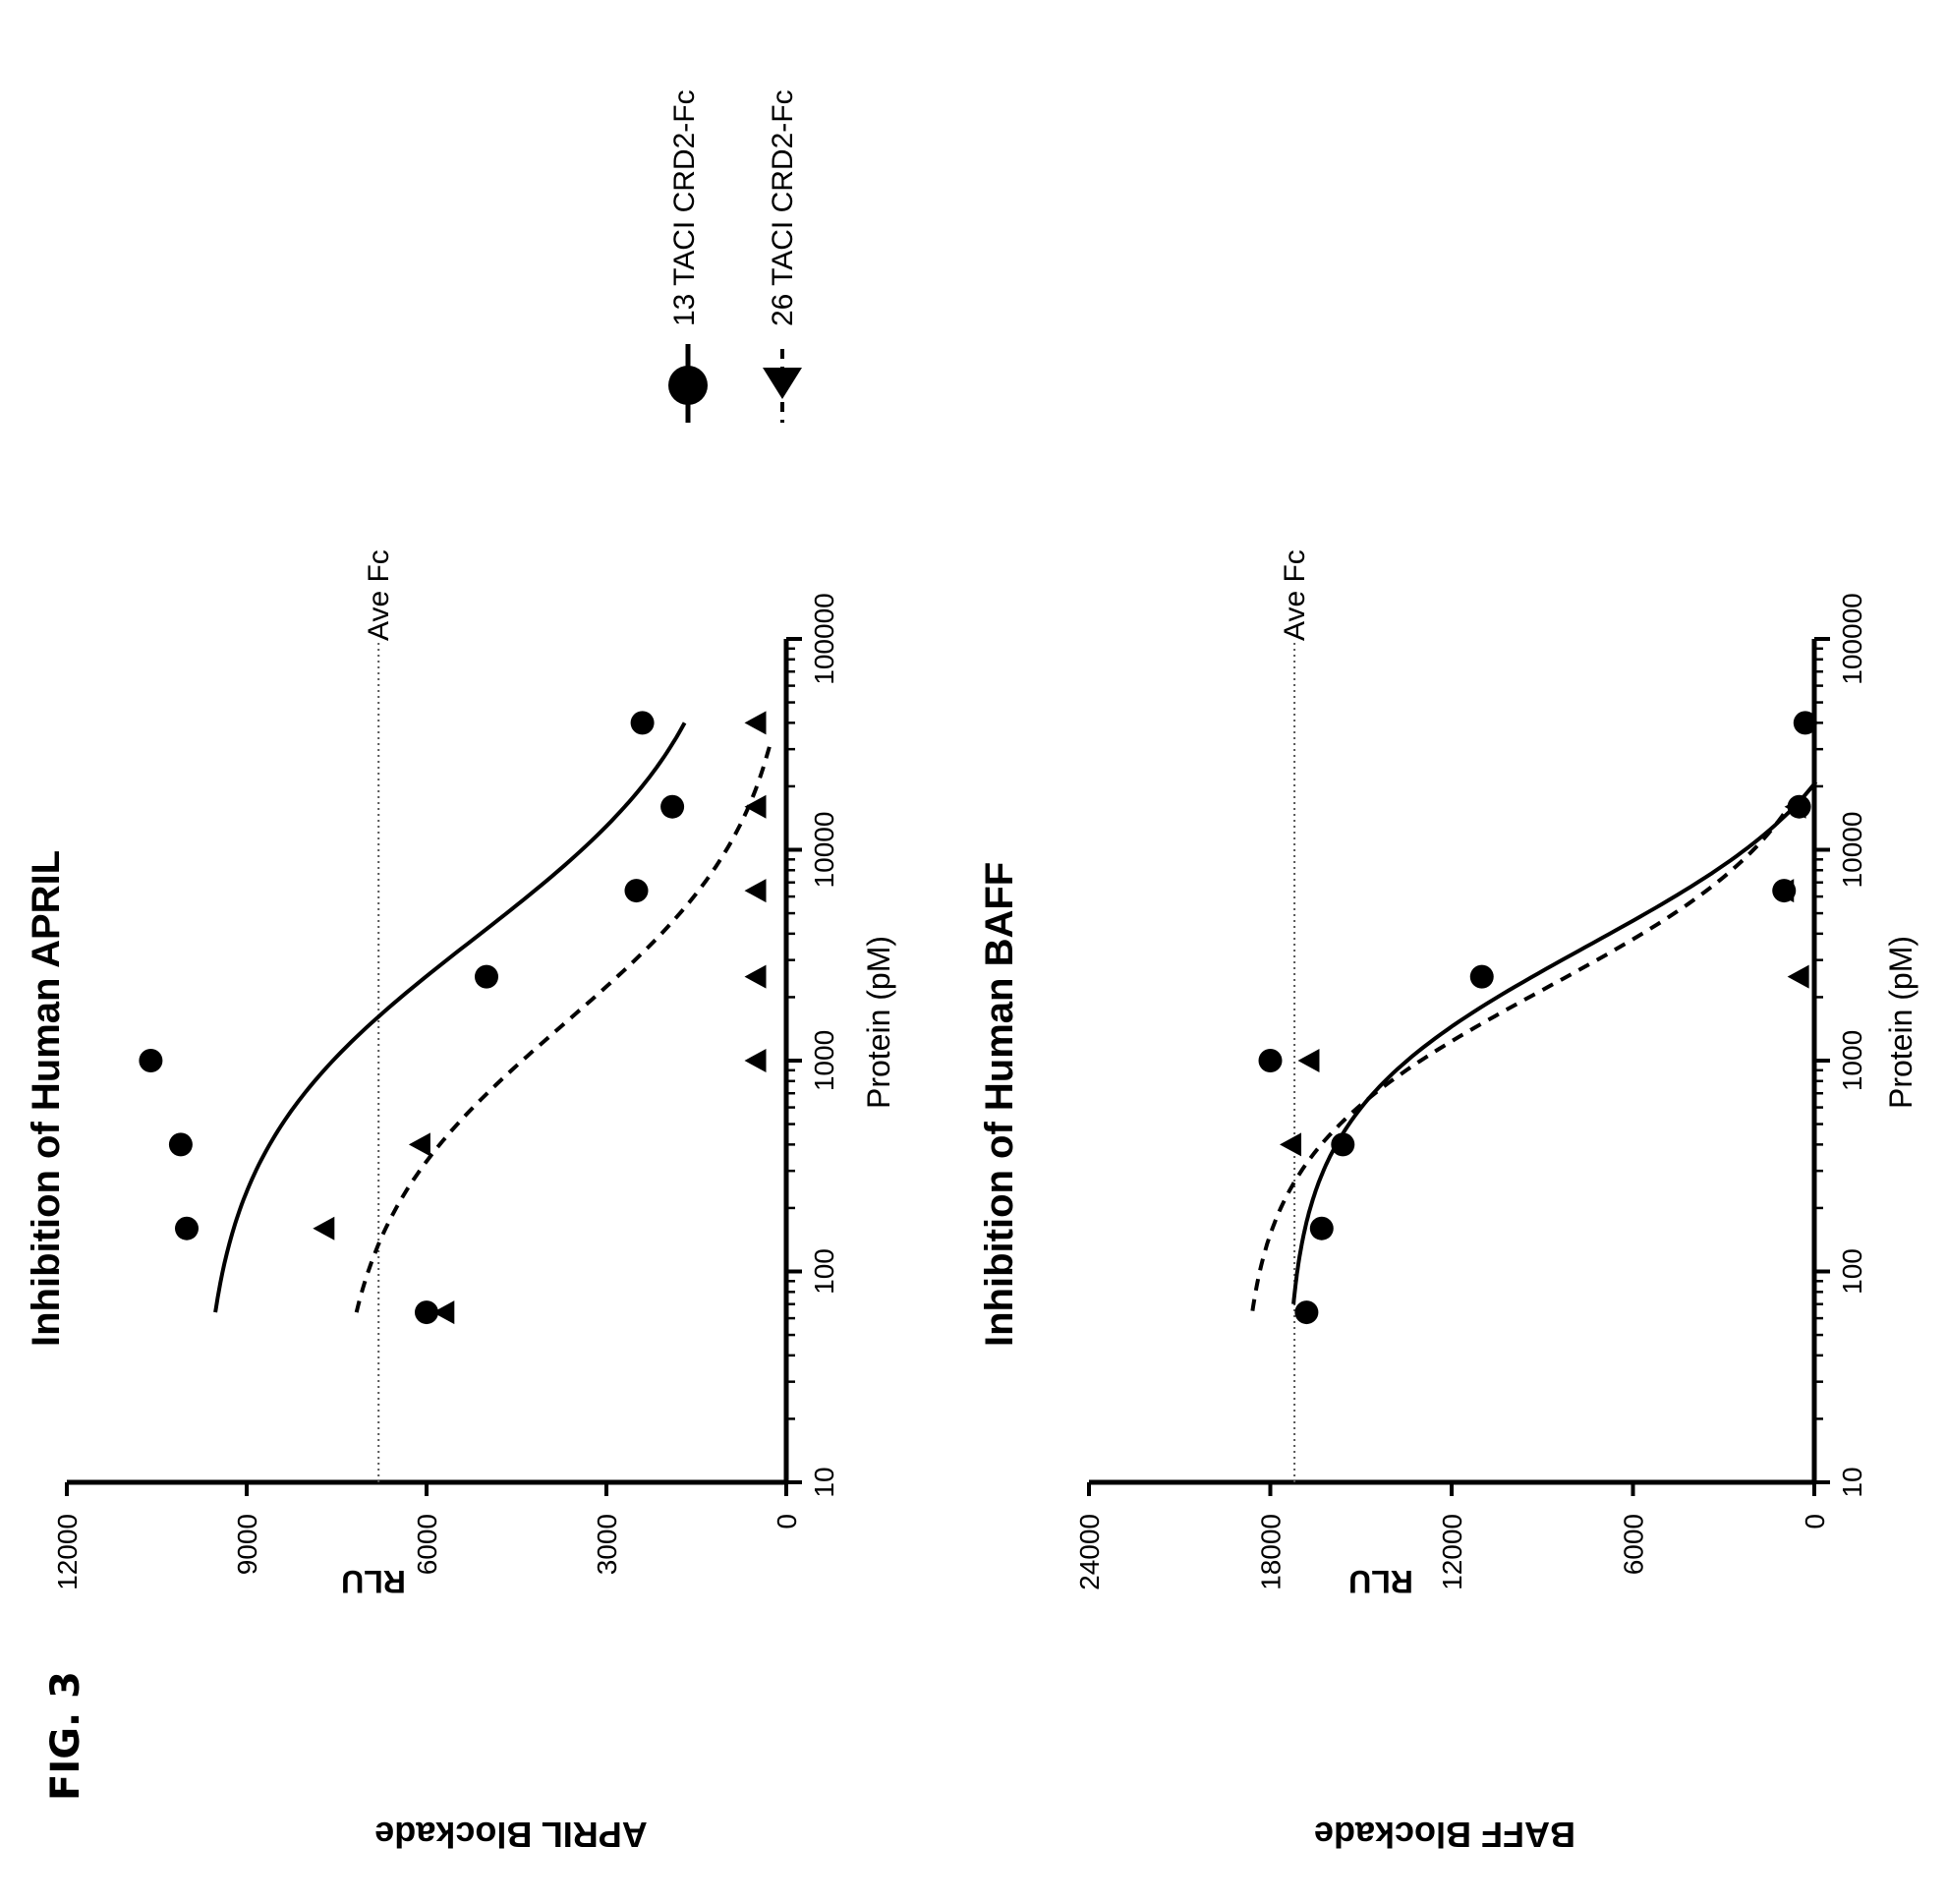  What do you see at coordinates (824, 1060) in the screenshot?
I see `april-protein-tick-label: 1000` at bounding box center [824, 1060].